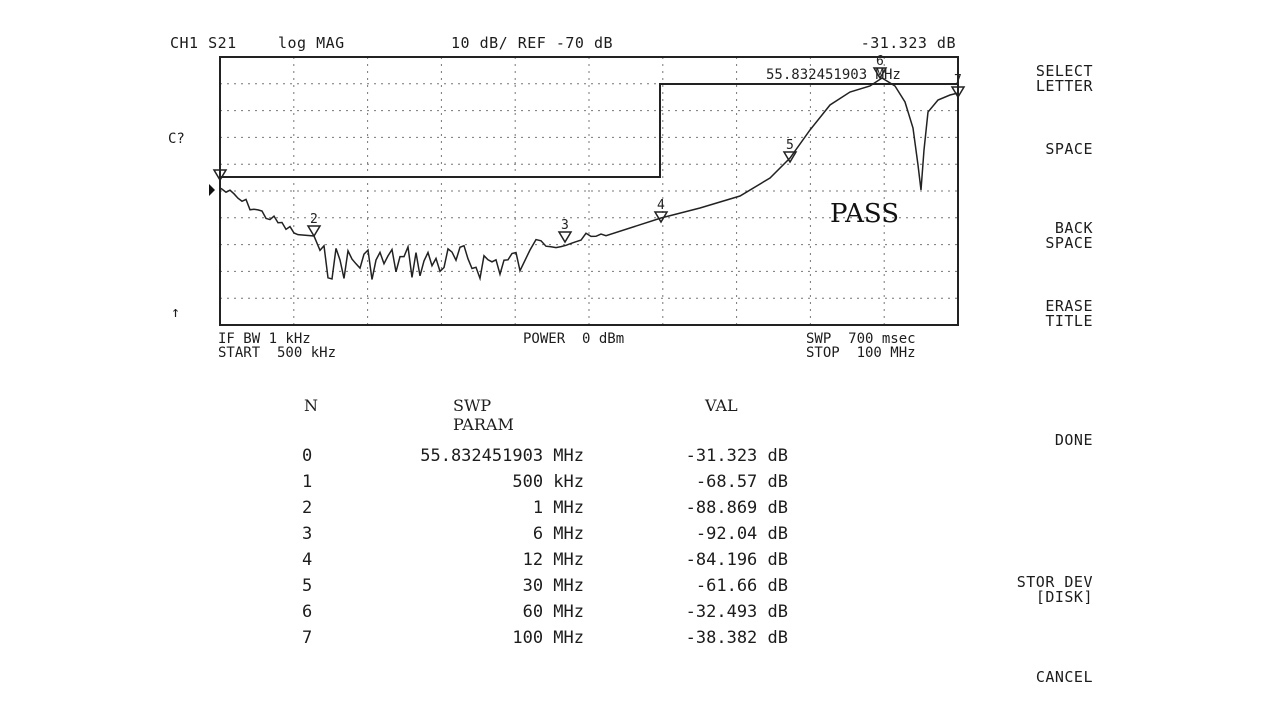 The height and width of the screenshot is (720, 1280). What do you see at coordinates (864, 214) in the screenshot?
I see `pass-indicator: PASS` at bounding box center [864, 214].